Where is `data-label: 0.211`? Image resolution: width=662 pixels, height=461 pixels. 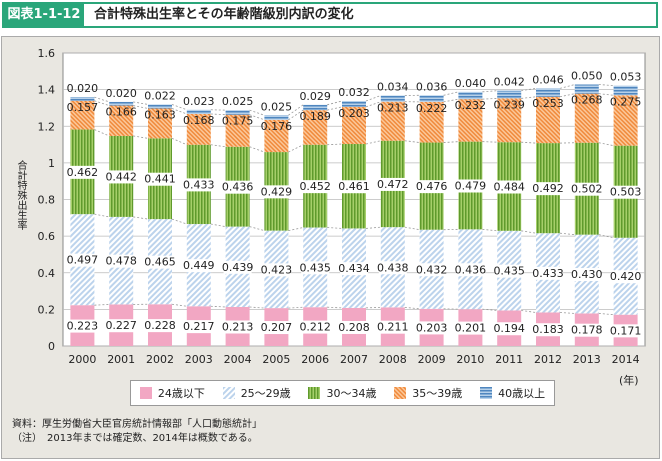
data-label: 0.211 is located at coordinates (393, 327).